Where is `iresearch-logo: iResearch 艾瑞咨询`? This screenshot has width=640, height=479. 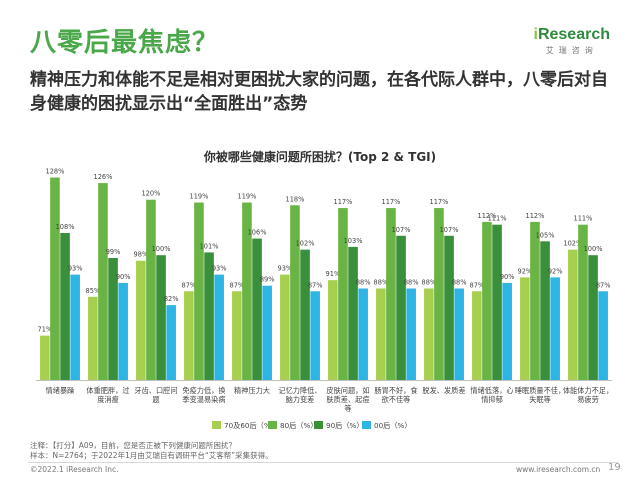
iresearch-logo: iResearch 艾瑞咨询 is located at coordinates (572, 41).